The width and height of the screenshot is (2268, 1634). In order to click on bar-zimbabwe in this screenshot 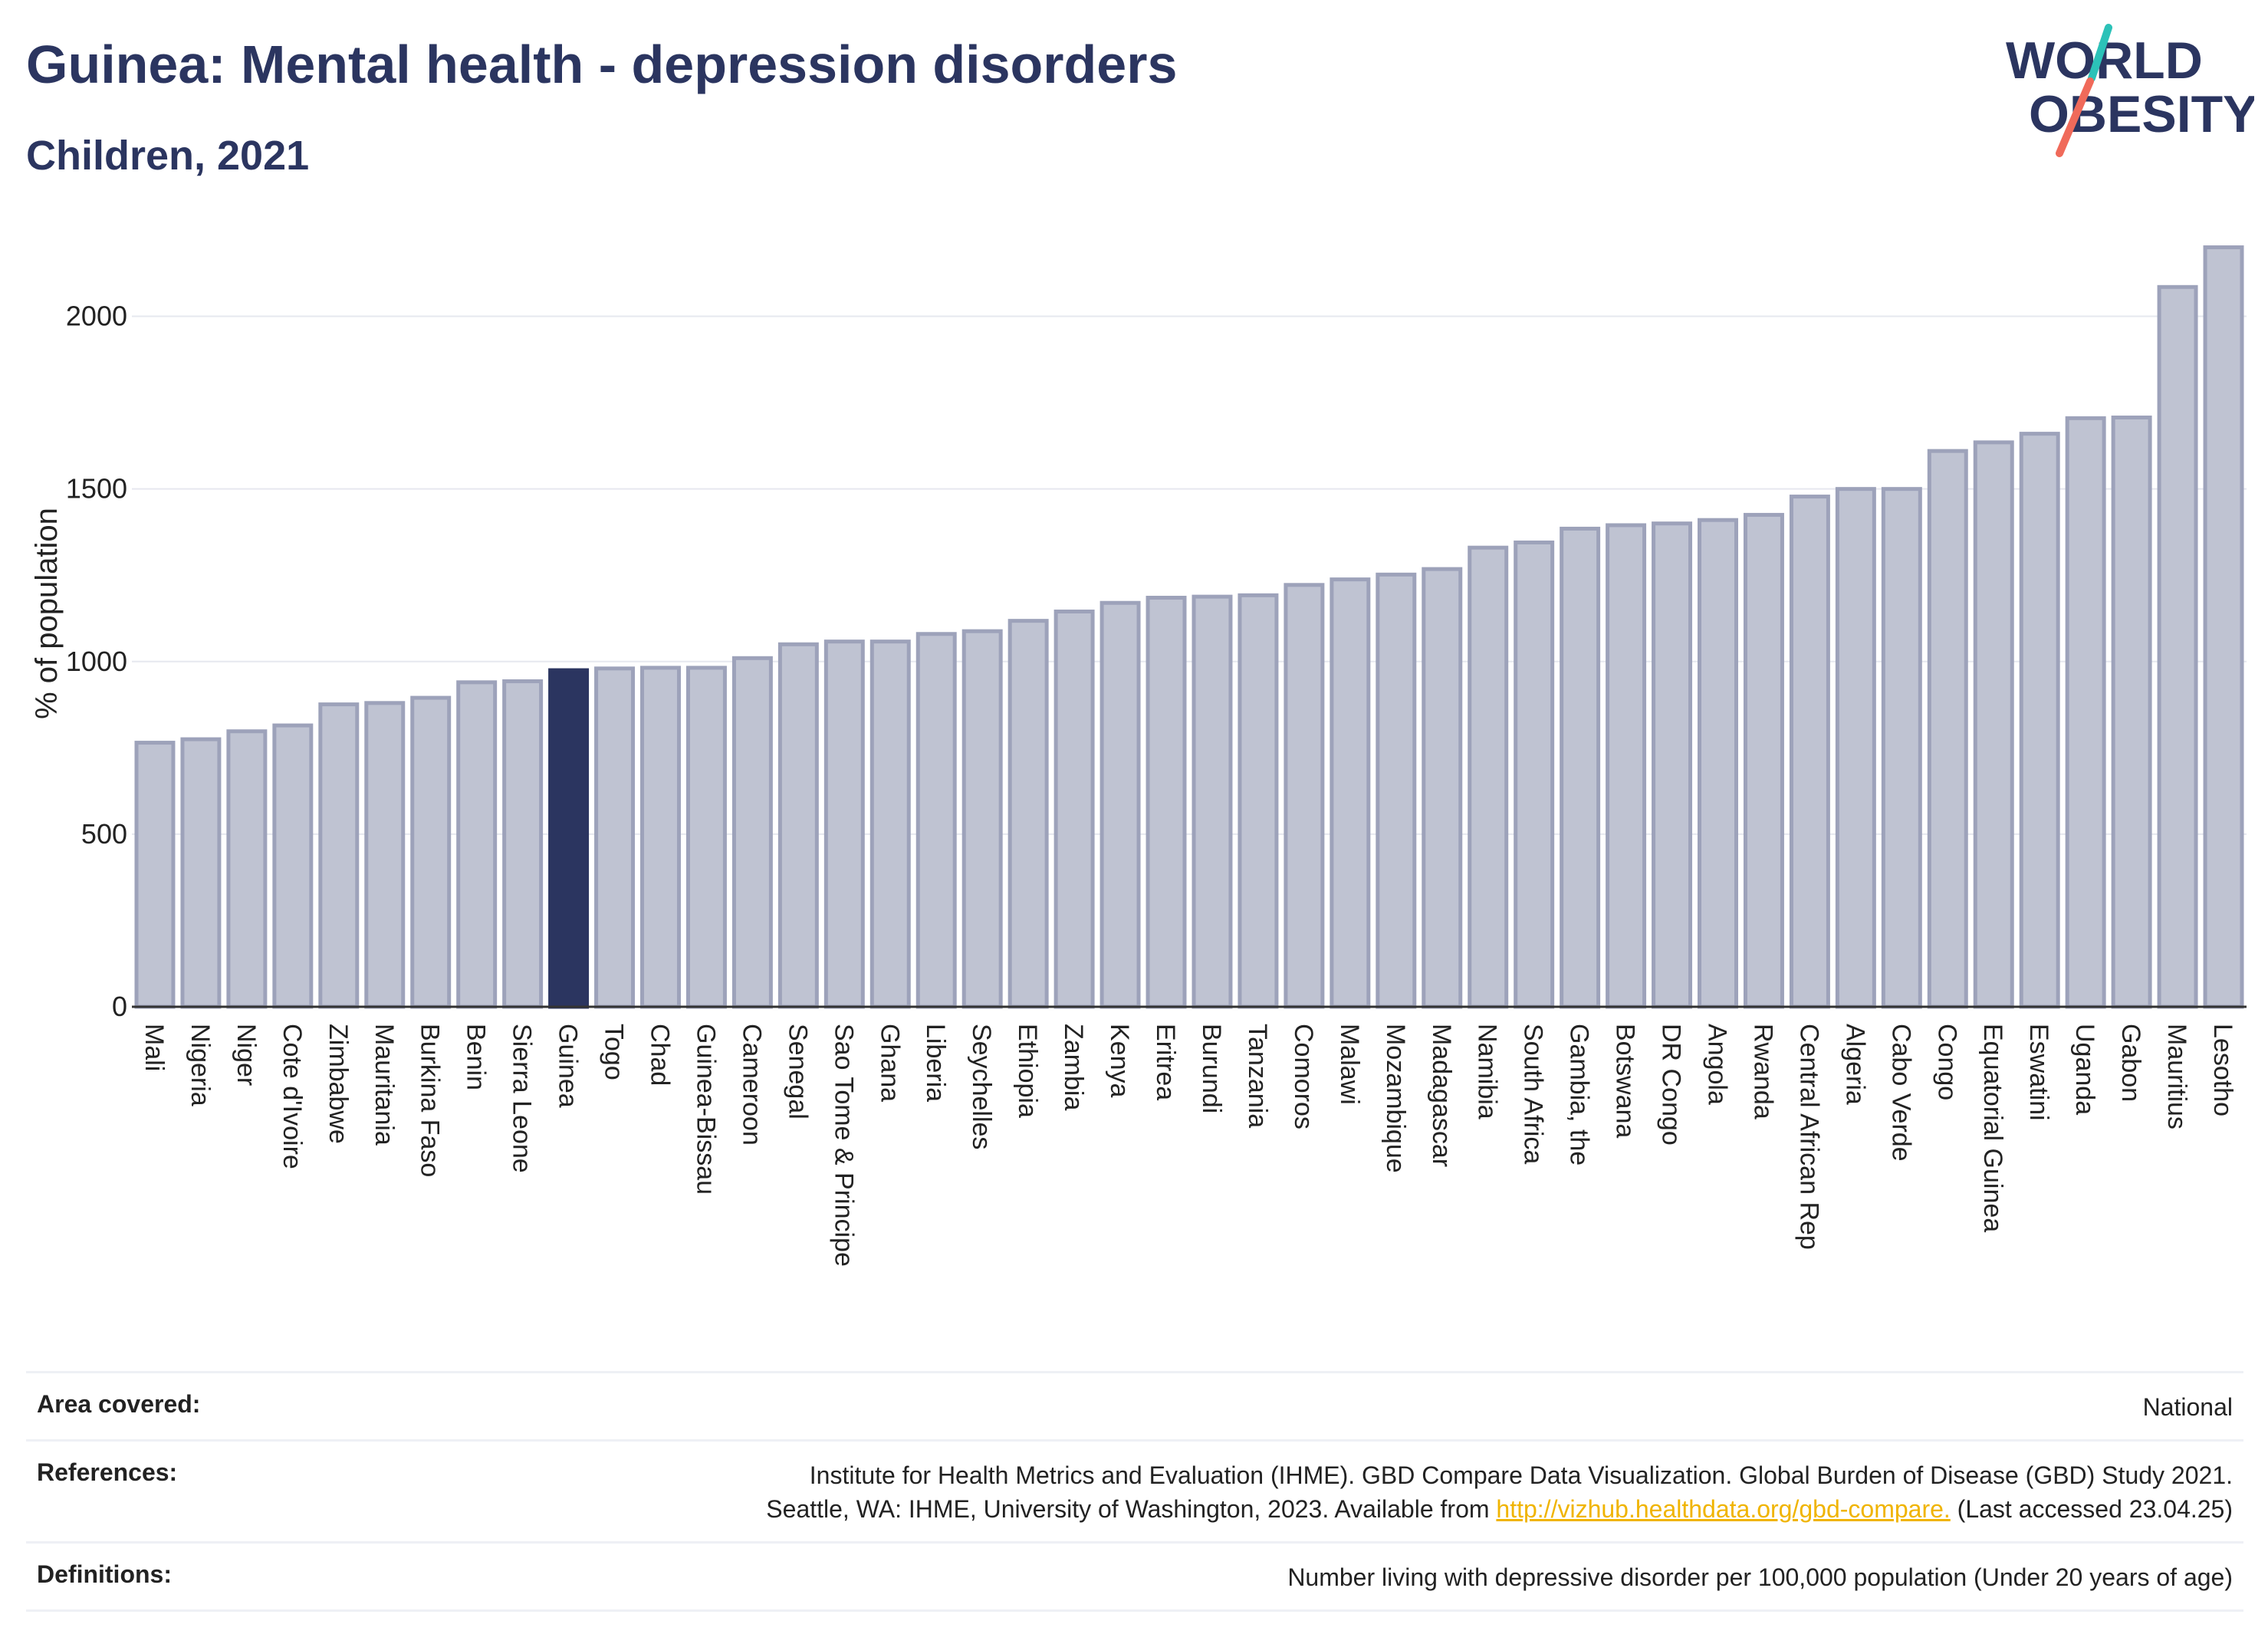, I will do `click(339, 856)`.